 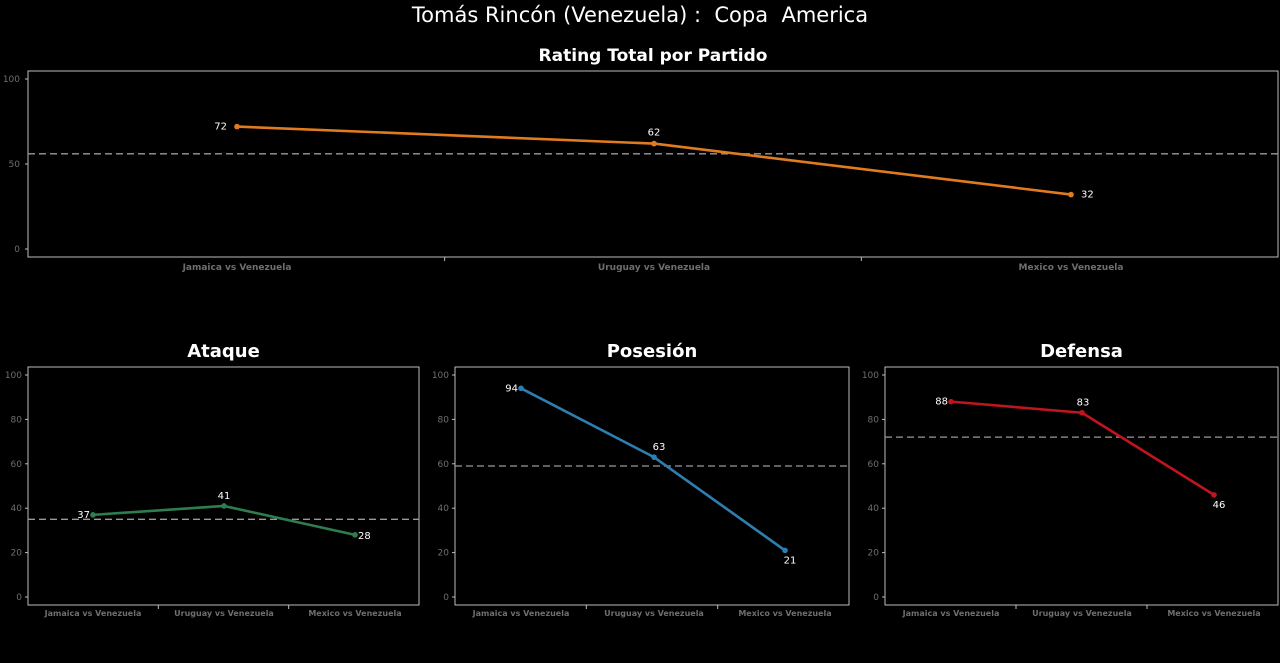 What do you see at coordinates (220, 127) in the screenshot?
I see `data-label: 72` at bounding box center [220, 127].